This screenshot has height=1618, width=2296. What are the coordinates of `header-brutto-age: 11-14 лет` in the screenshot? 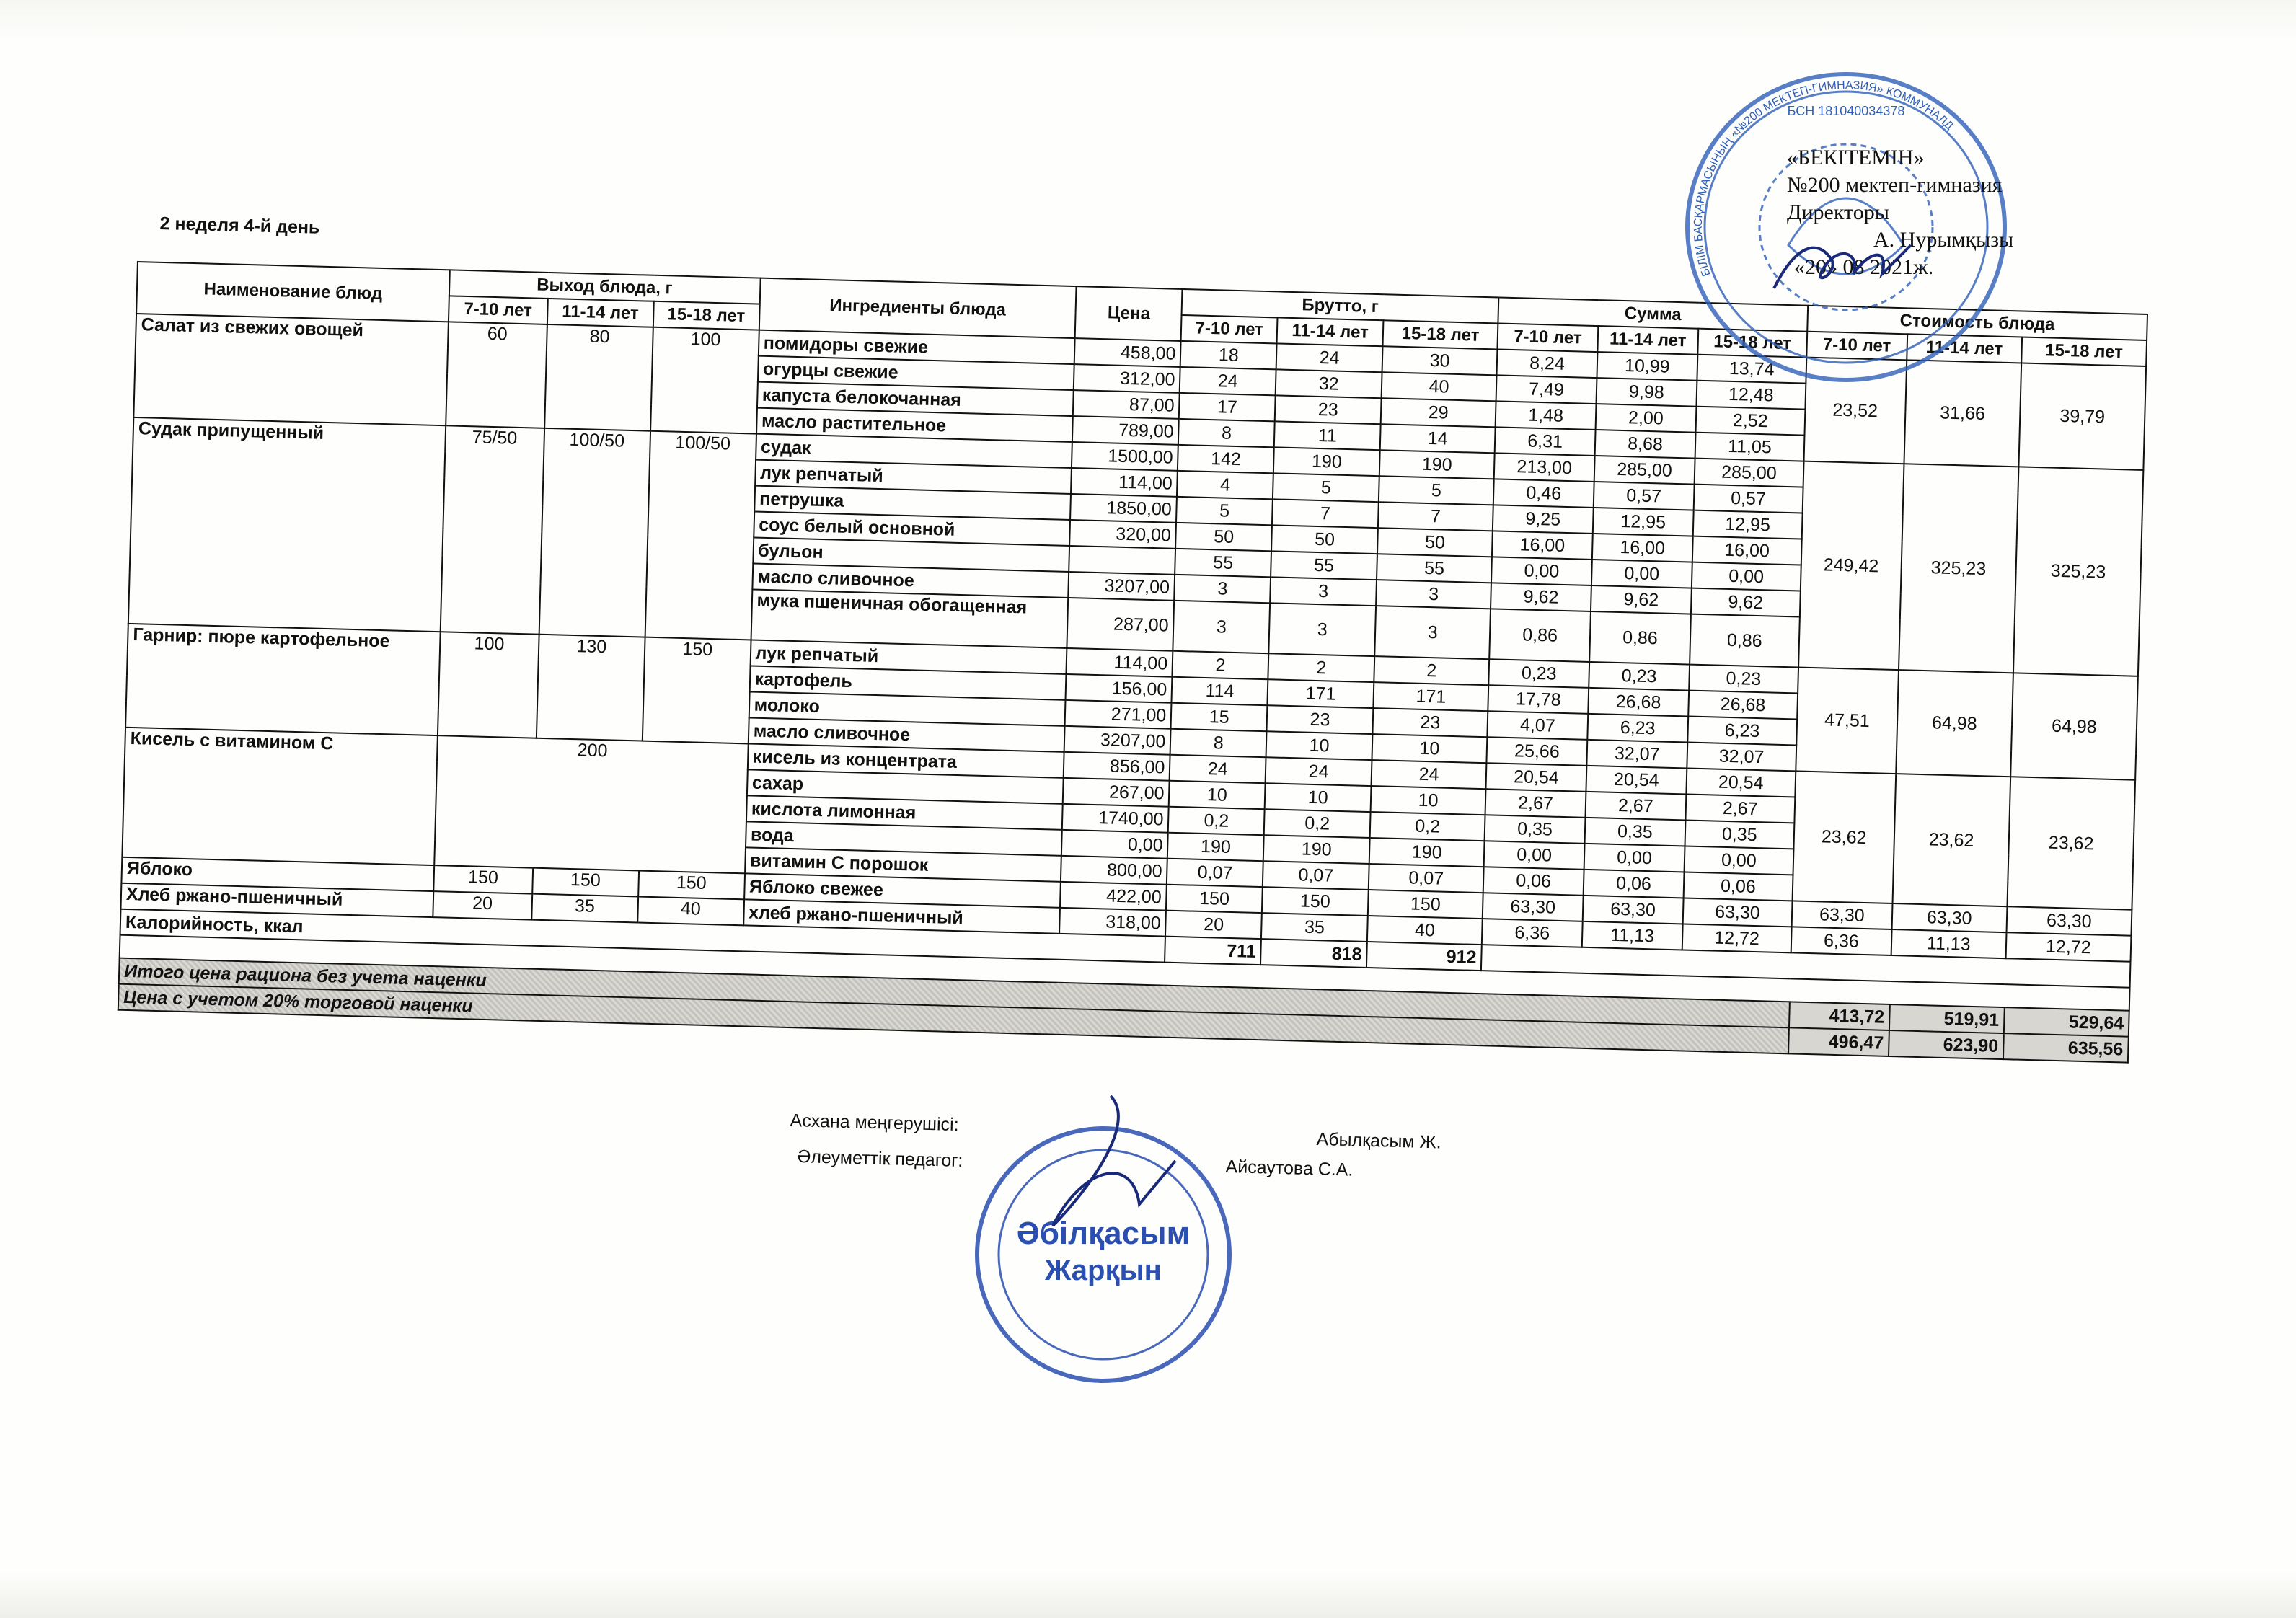 It's located at (1330, 332).